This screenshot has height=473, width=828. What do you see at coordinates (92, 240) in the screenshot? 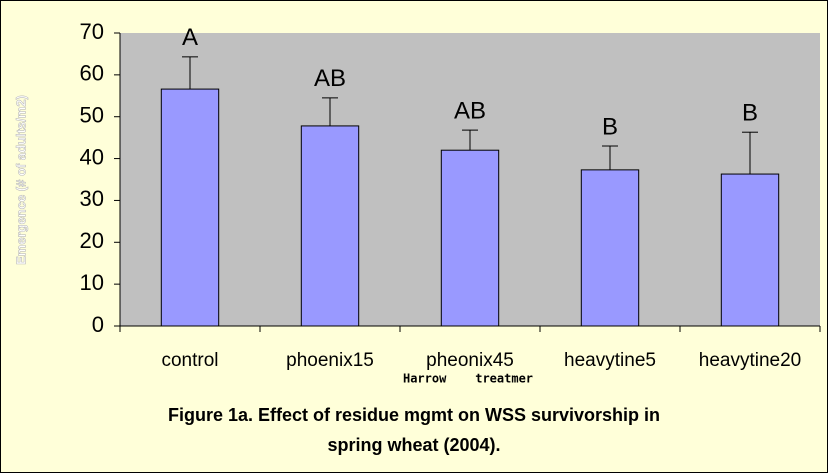
I see `y-tick-label: 20` at bounding box center [92, 240].